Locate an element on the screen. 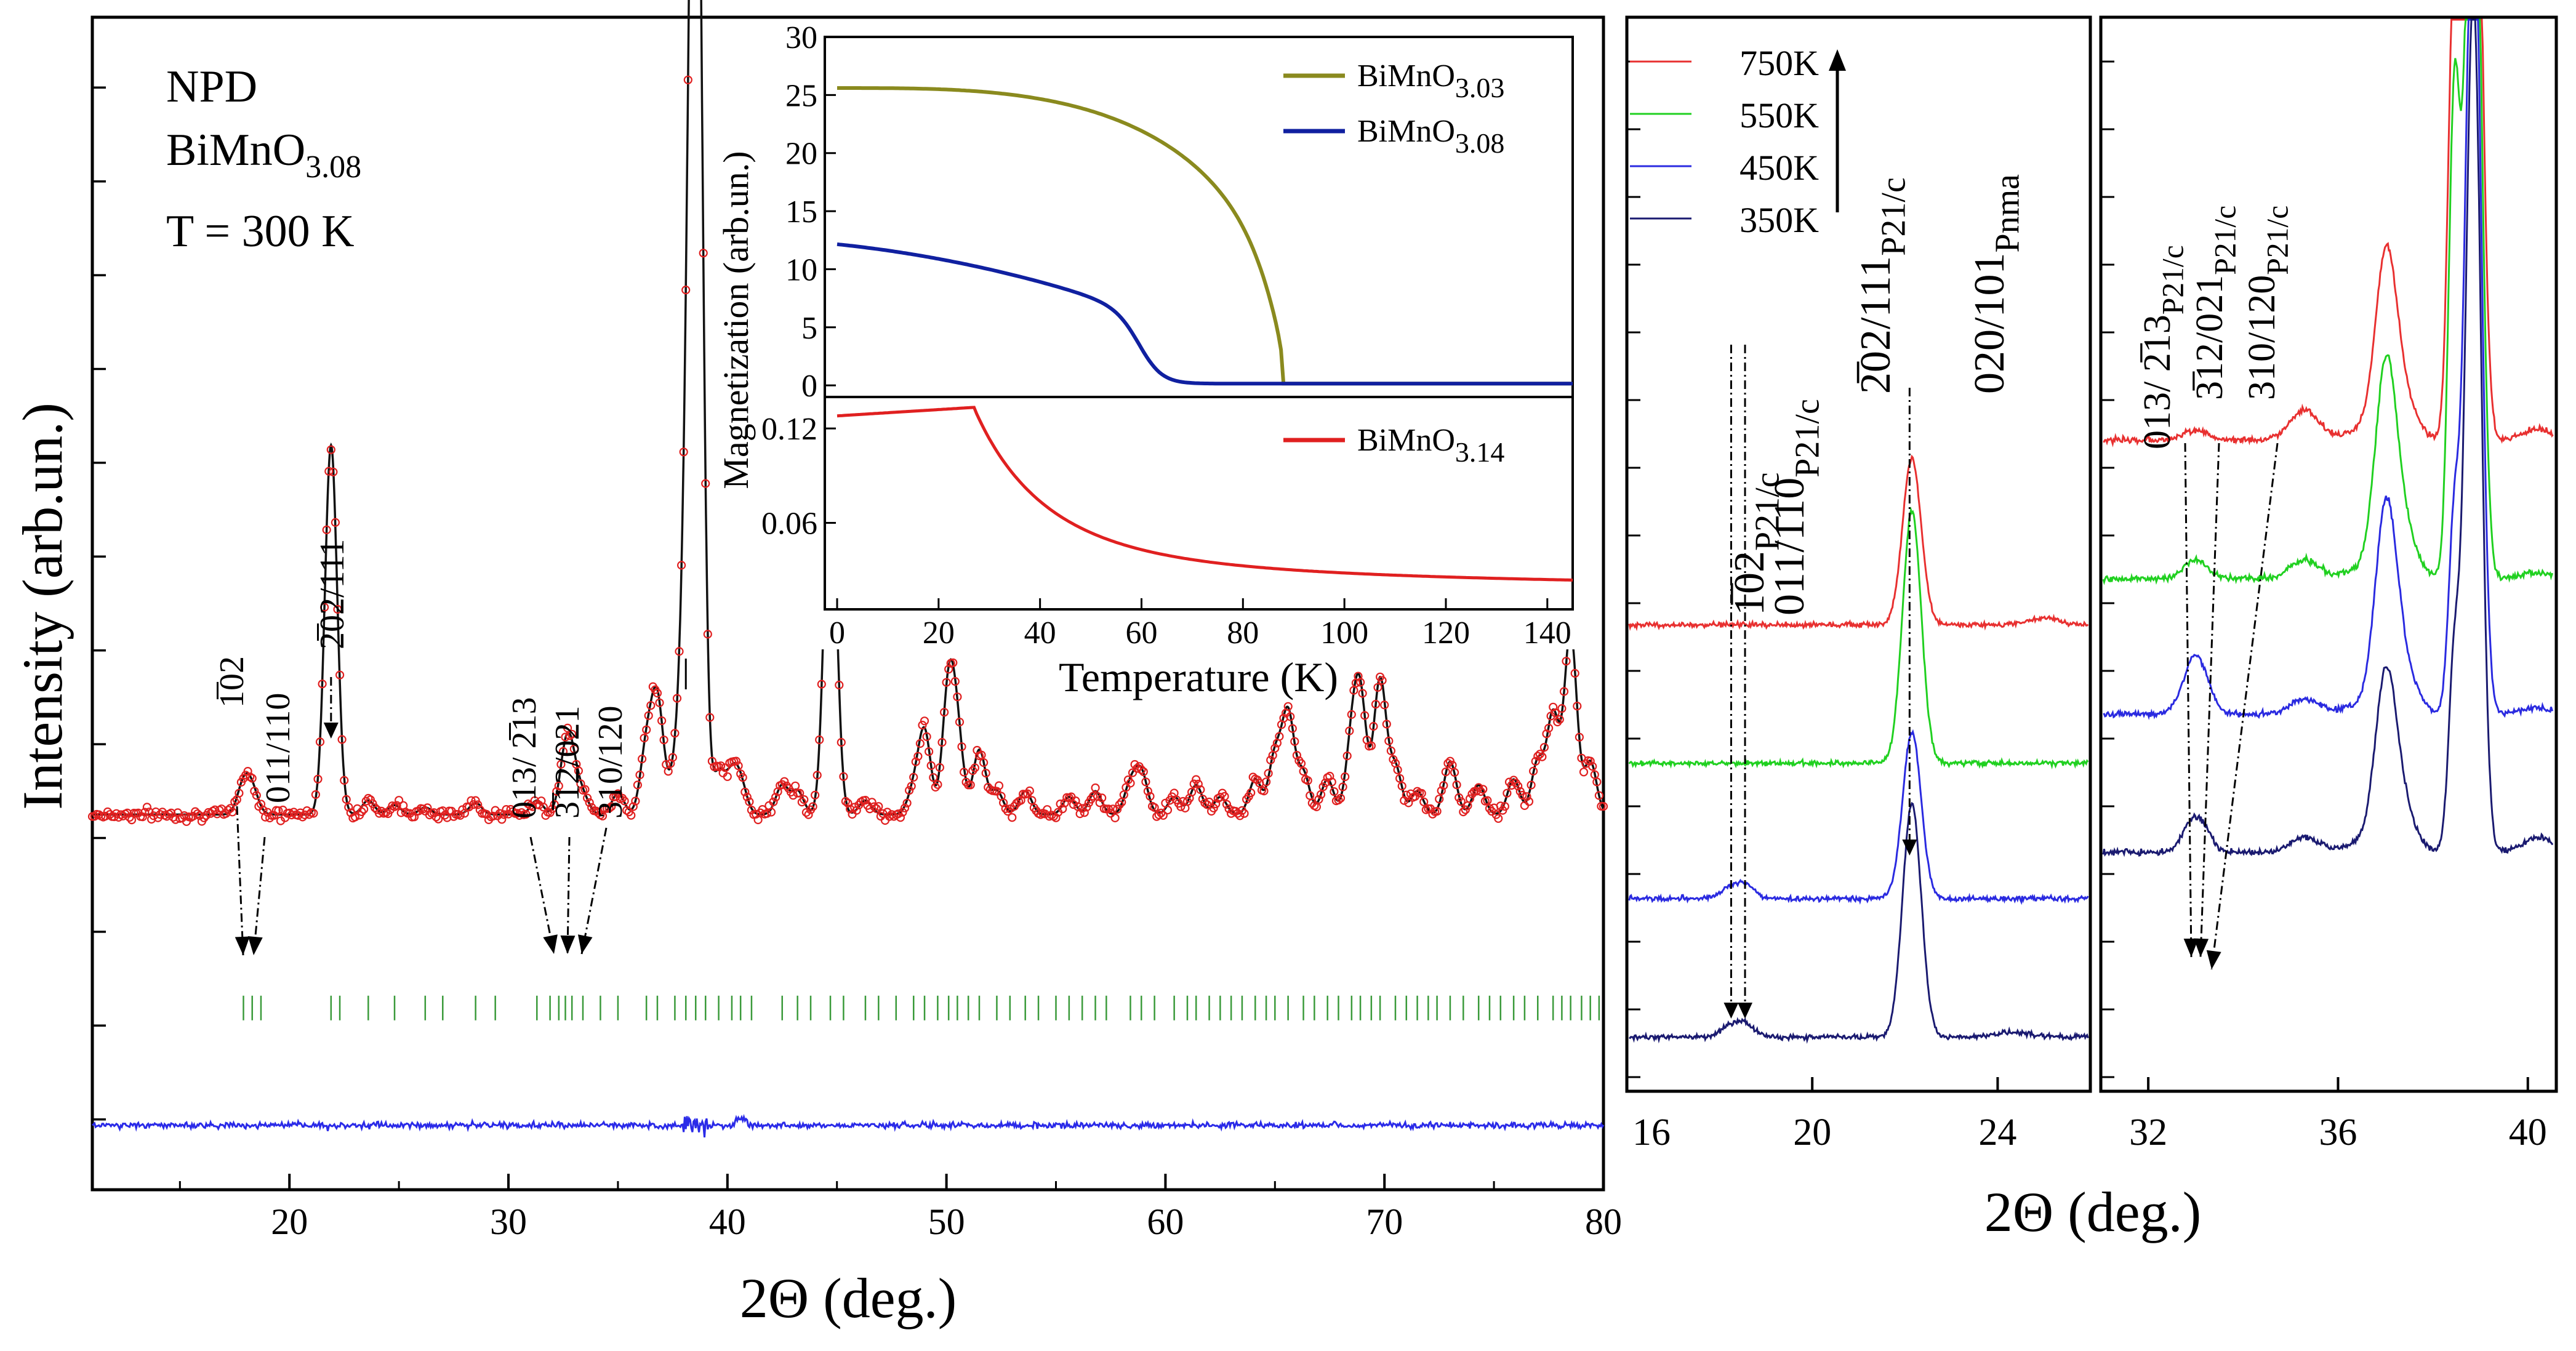 The image size is (2576, 1351). inset-x-tick-label: 20 is located at coordinates (939, 633).